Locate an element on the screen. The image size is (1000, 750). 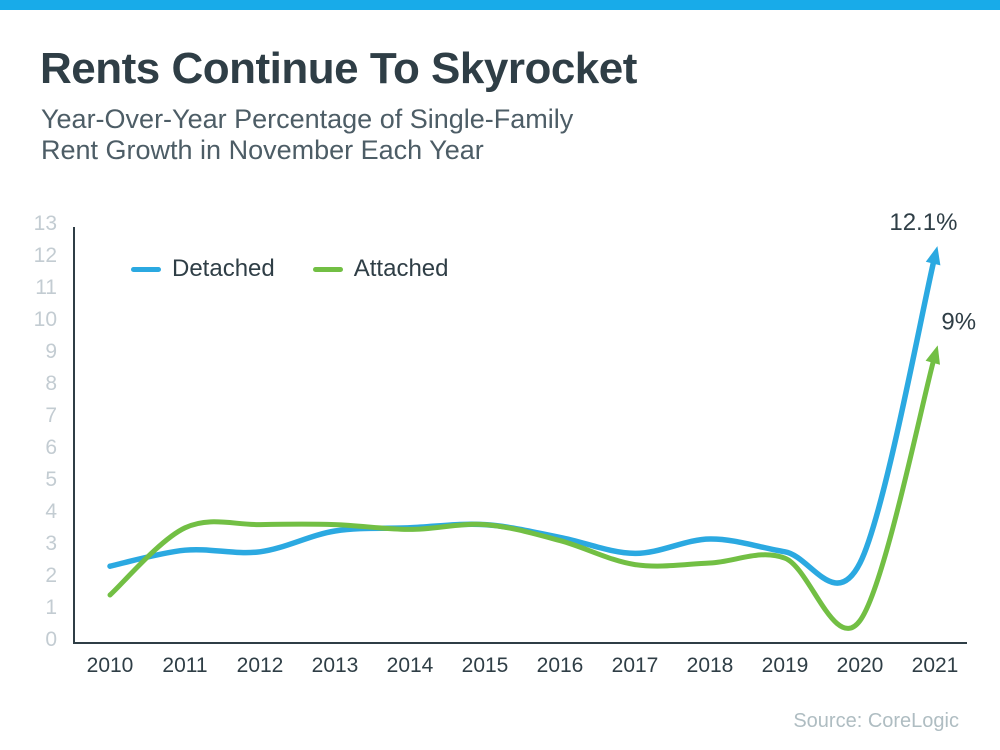
attached-line-swatch is located at coordinates (327, 269).